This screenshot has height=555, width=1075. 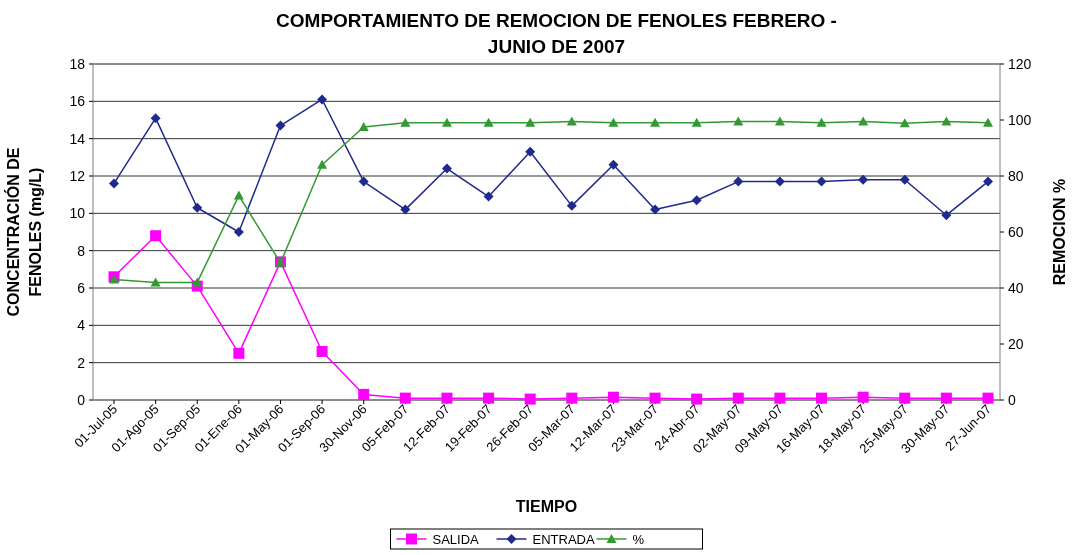 What do you see at coordinates (563, 539) in the screenshot?
I see `legend-label: ENTRADA` at bounding box center [563, 539].